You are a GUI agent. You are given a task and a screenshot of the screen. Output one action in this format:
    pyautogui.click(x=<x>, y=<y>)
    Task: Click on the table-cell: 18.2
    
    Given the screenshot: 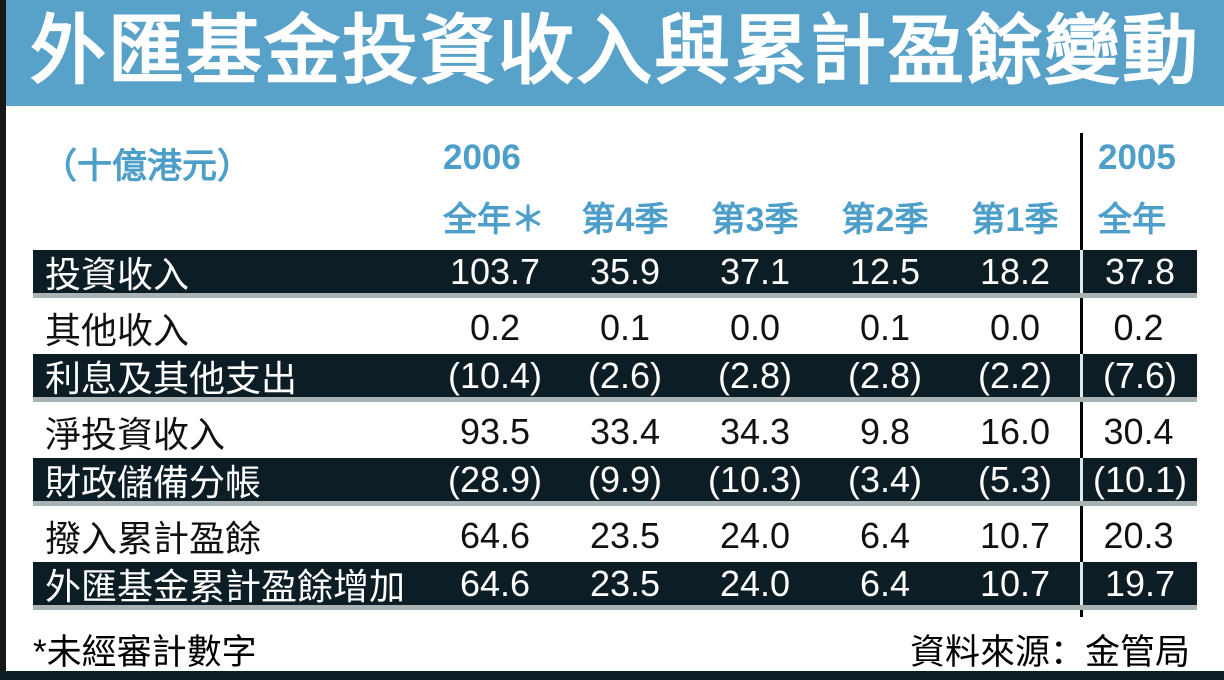 What is the action you would take?
    pyautogui.click(x=1015, y=271)
    